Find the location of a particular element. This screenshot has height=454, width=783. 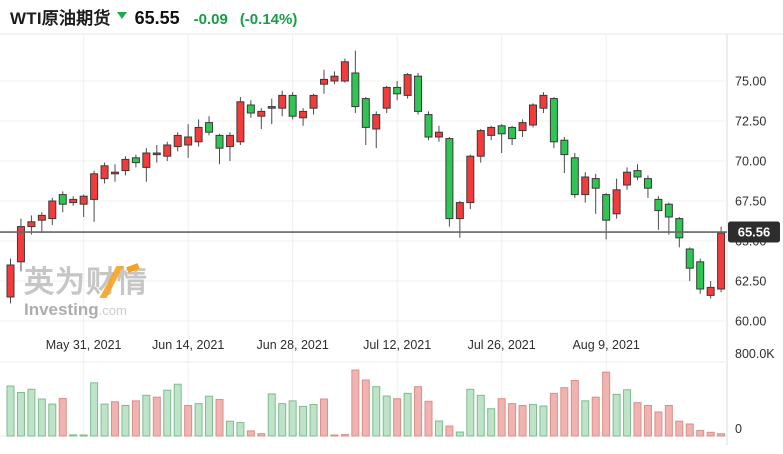

x-axis-date-label: Jul 26, 2021 is located at coordinates (502, 345).